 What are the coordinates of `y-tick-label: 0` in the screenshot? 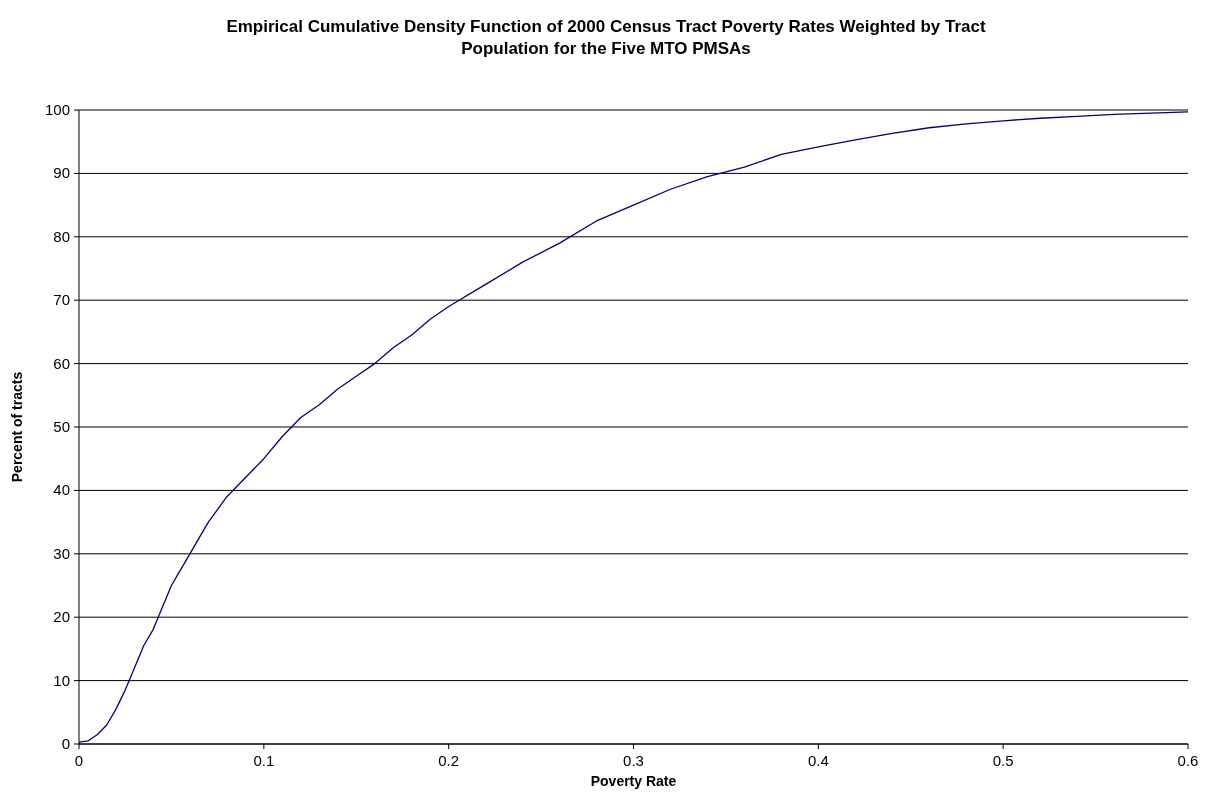 It's located at (65, 743).